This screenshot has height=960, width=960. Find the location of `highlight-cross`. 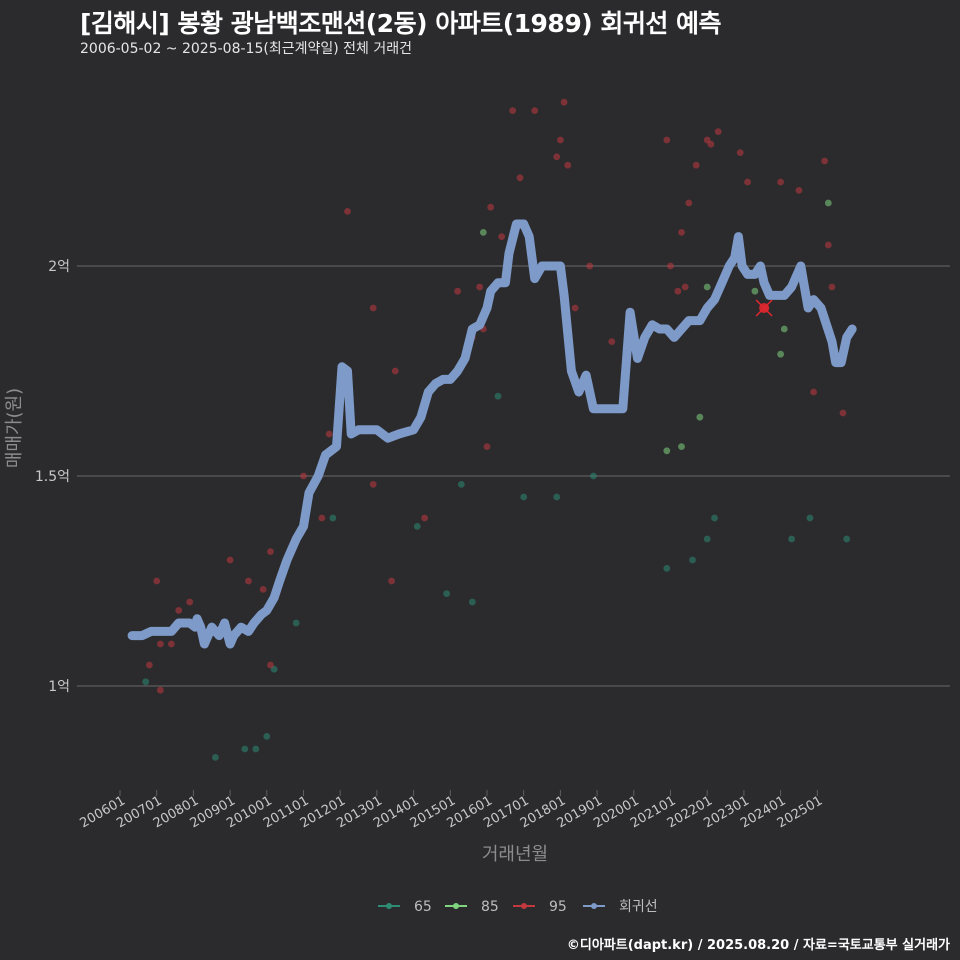

highlight-cross is located at coordinates (764, 308).